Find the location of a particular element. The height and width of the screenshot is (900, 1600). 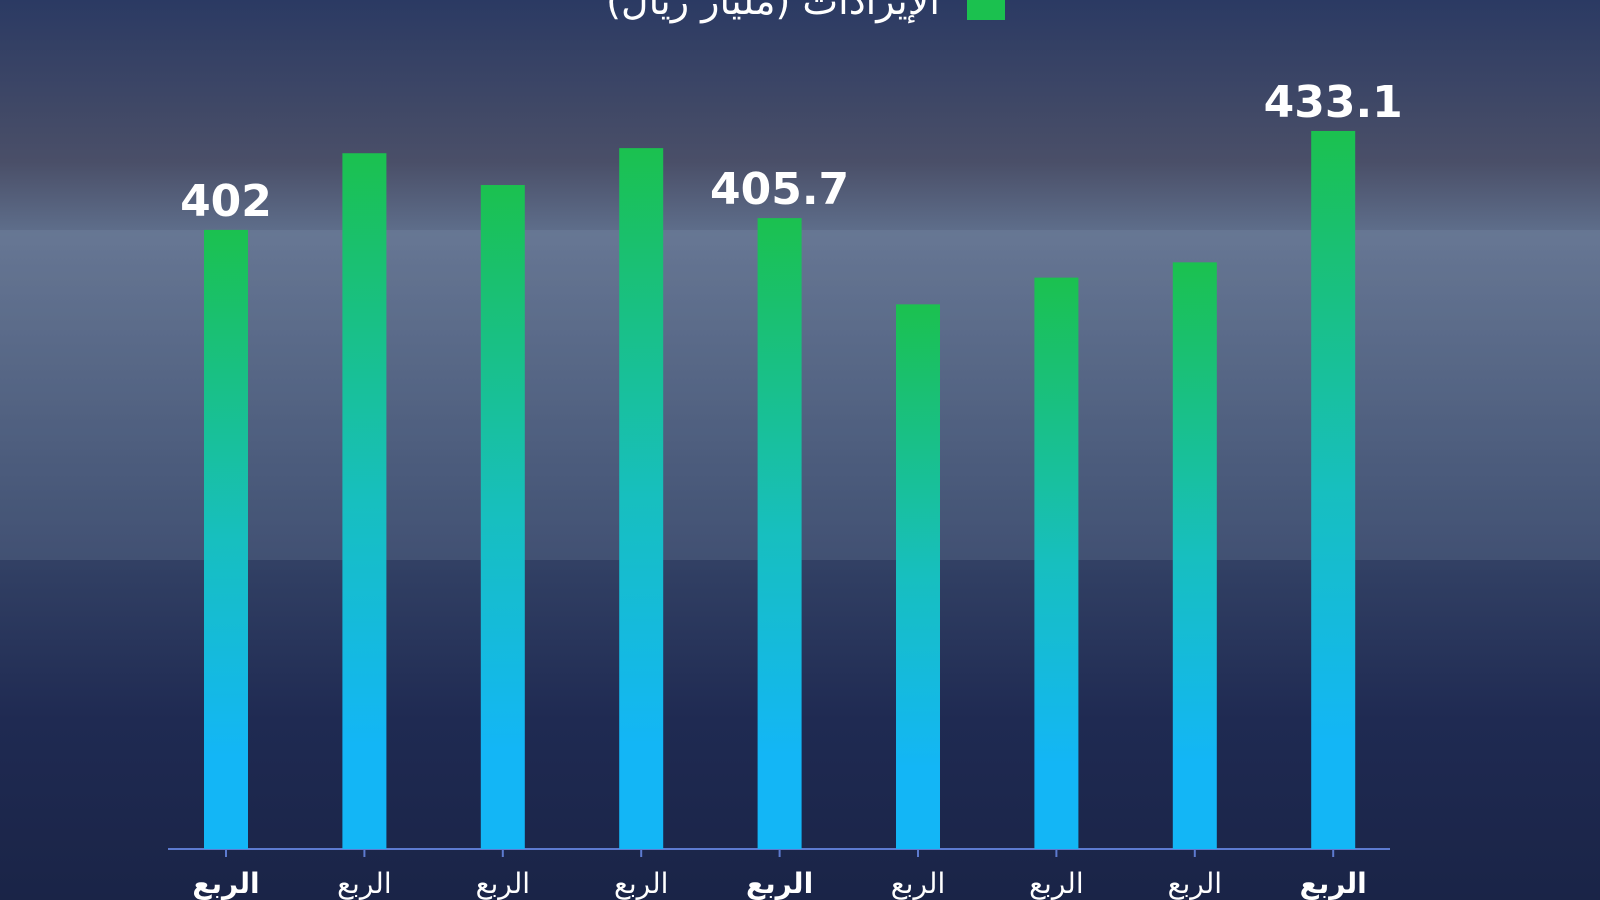

value-label: 433.1 is located at coordinates (1333, 102).